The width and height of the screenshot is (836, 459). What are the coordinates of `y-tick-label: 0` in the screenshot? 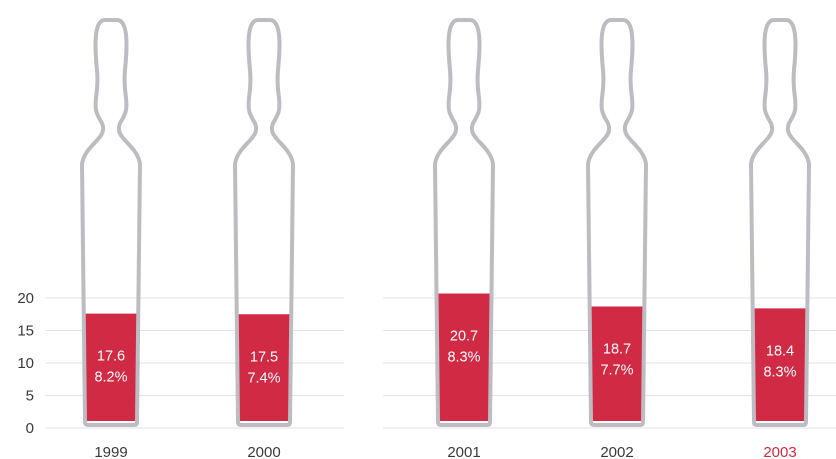 It's located at (30, 428).